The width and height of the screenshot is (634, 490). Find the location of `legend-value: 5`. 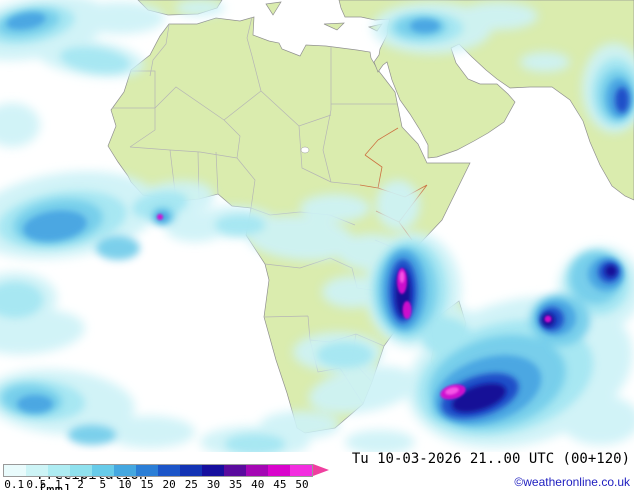

legend-value: 5 is located at coordinates (103, 484).